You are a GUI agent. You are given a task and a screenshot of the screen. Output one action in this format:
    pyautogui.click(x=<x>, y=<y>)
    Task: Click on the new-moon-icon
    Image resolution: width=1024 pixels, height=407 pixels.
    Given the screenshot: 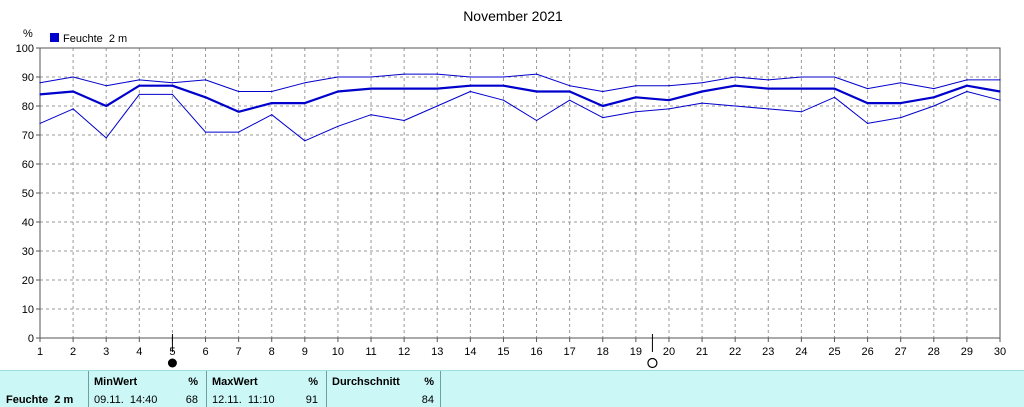 What is the action you would take?
    pyautogui.click(x=172, y=363)
    